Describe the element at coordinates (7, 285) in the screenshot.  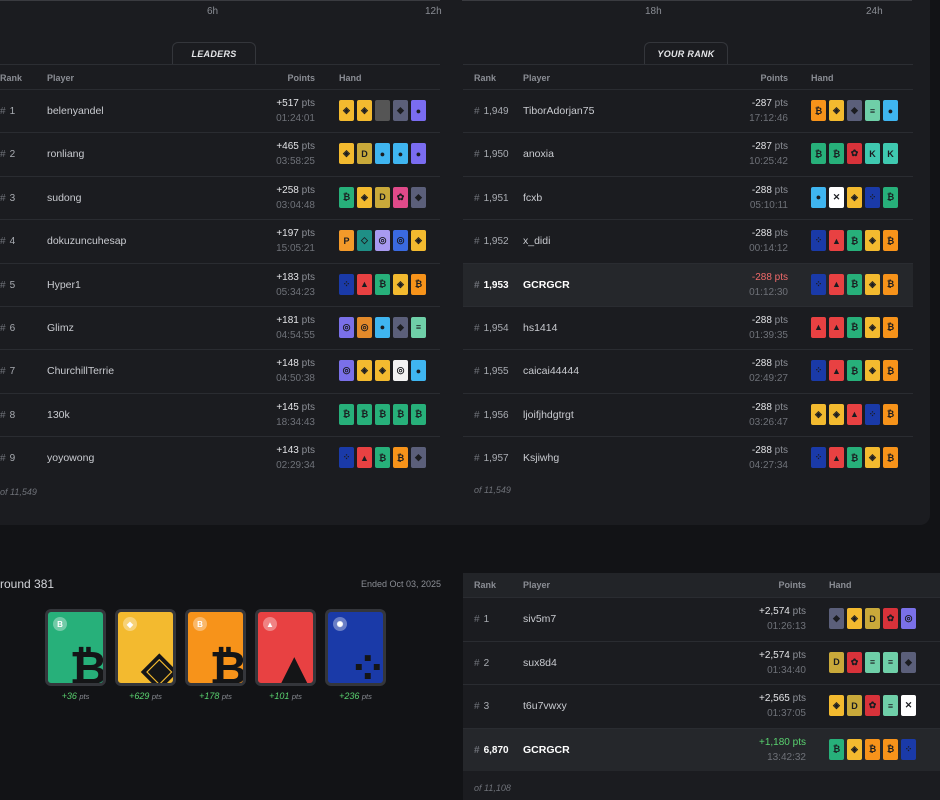
I see `rank-cell: #5` at that location.